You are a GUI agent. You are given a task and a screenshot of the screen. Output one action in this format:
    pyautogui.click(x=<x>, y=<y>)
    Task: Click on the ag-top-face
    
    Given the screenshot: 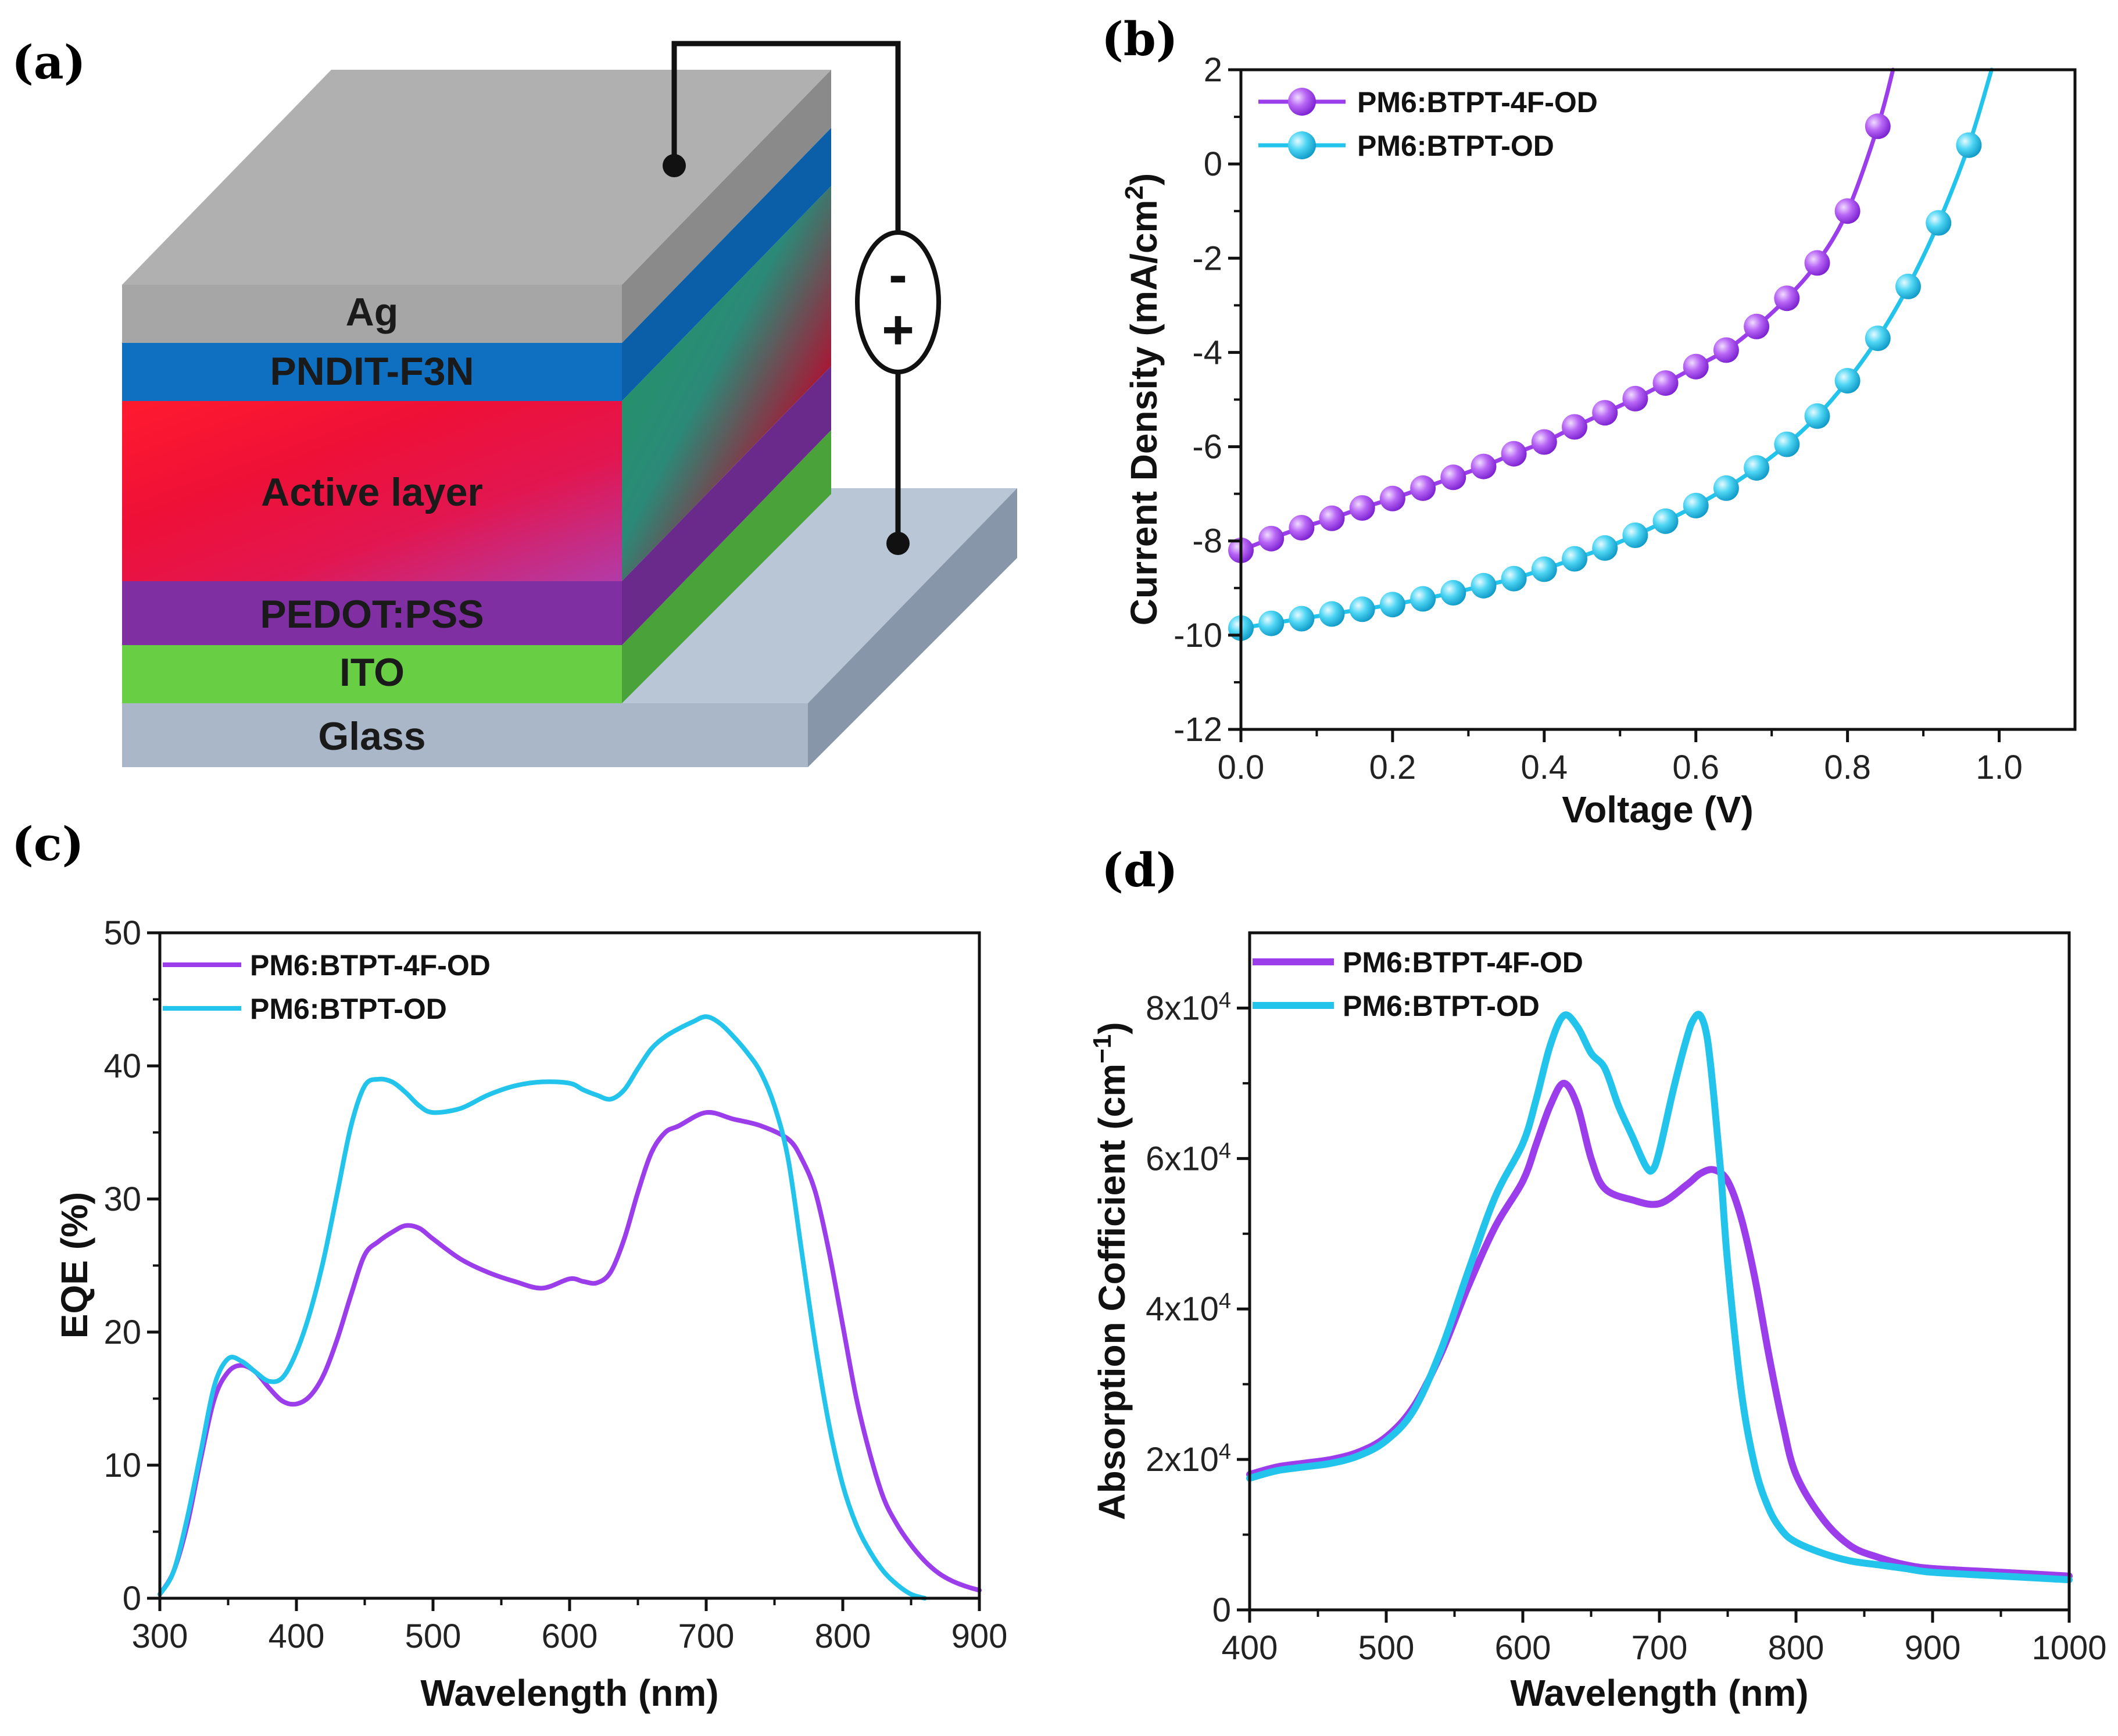 What is the action you would take?
    pyautogui.click(x=476, y=177)
    